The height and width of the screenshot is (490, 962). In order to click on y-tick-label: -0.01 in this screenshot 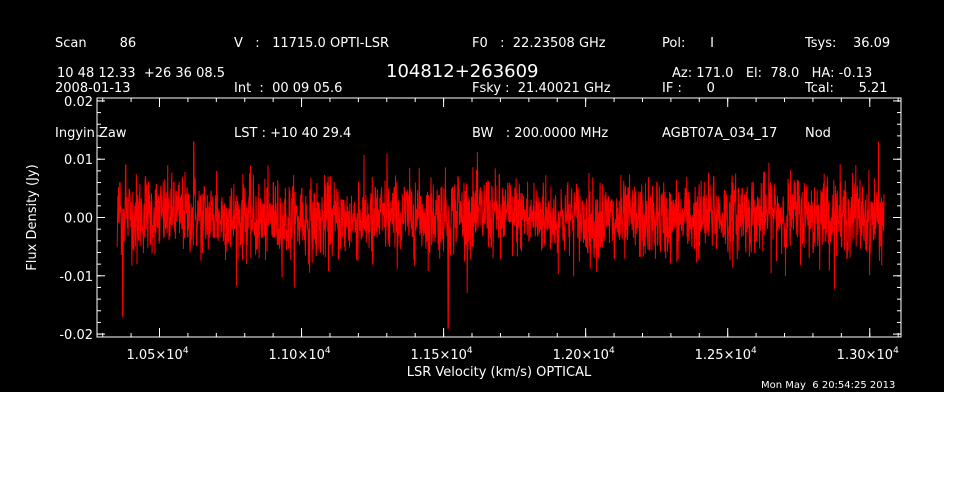, I will do `click(76, 277)`.